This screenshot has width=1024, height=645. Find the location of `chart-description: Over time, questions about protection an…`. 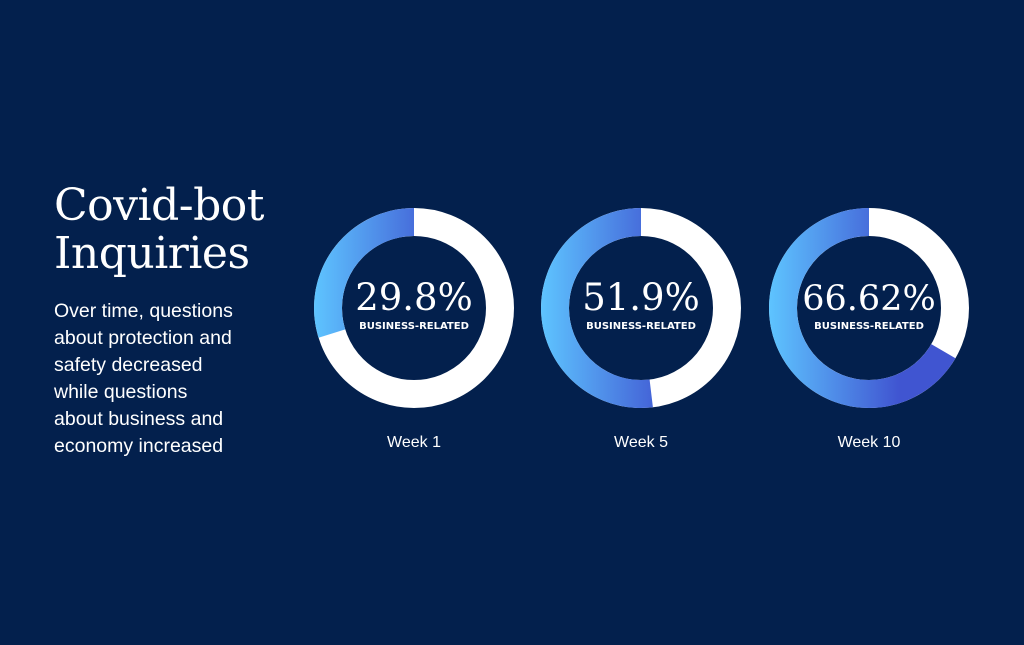

chart-description: Over time, questions about protection an… is located at coordinates (169, 379).